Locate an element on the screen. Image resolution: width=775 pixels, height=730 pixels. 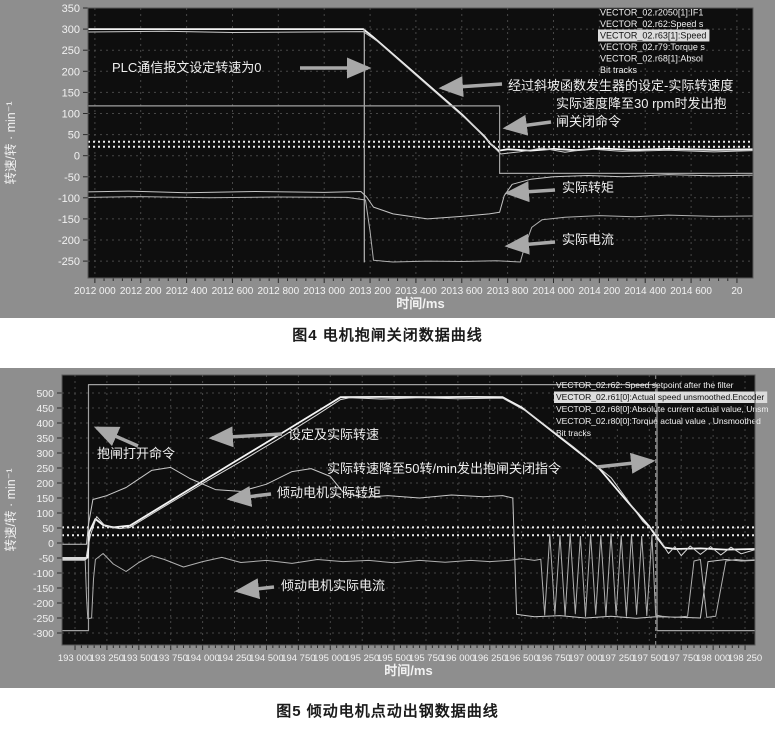
x-tick-label: 194 250 is located at coordinates (234, 658).